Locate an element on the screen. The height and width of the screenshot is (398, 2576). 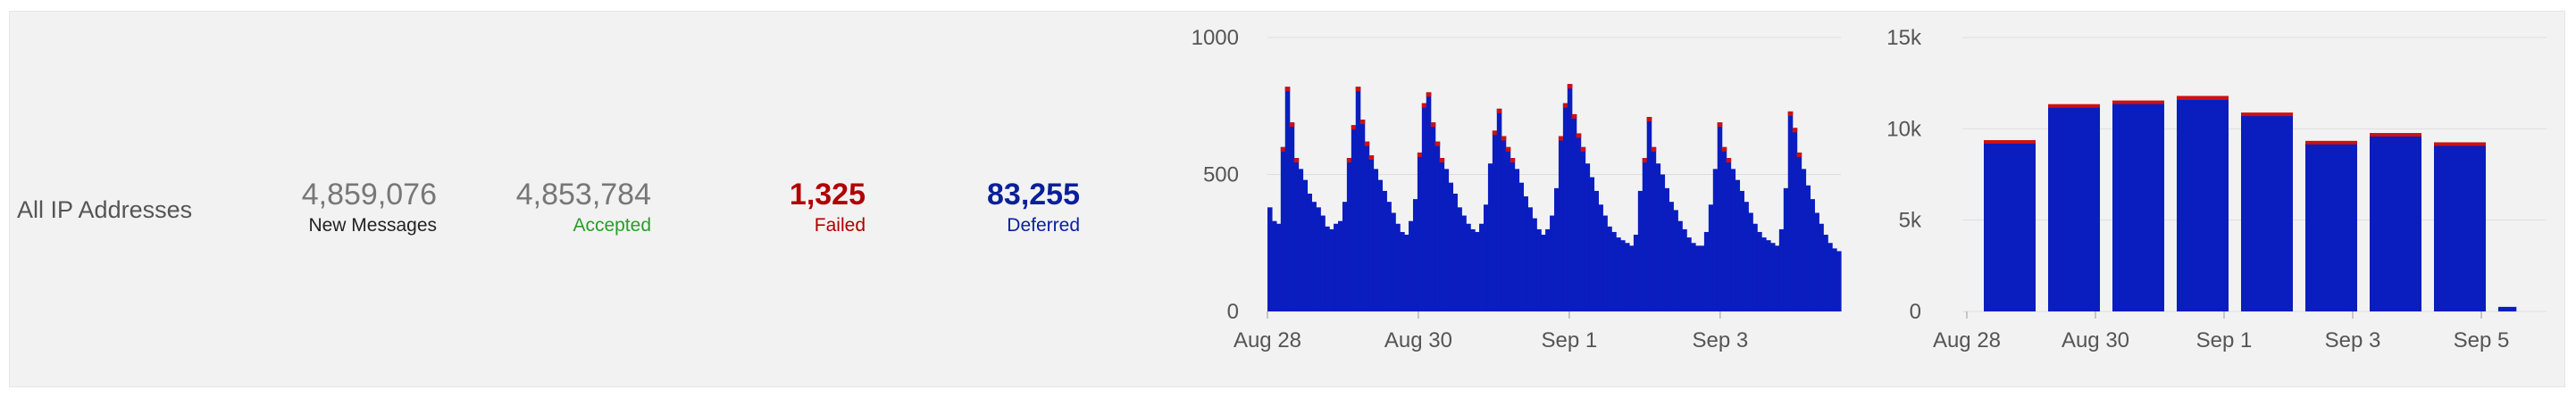
stat-accepted: 4,853,784 Accepted is located at coordinates (549, 207).